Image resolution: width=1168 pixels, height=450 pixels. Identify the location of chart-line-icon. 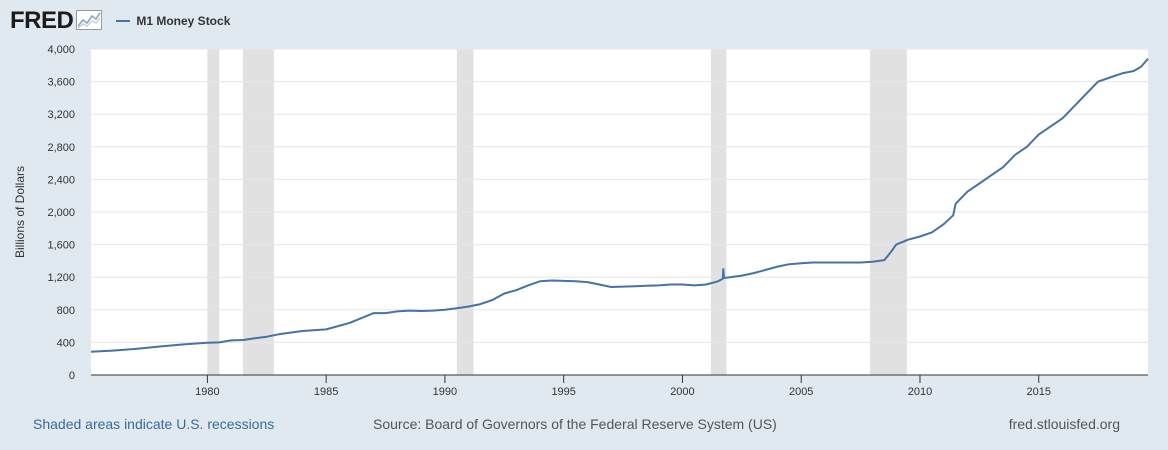
(89, 22).